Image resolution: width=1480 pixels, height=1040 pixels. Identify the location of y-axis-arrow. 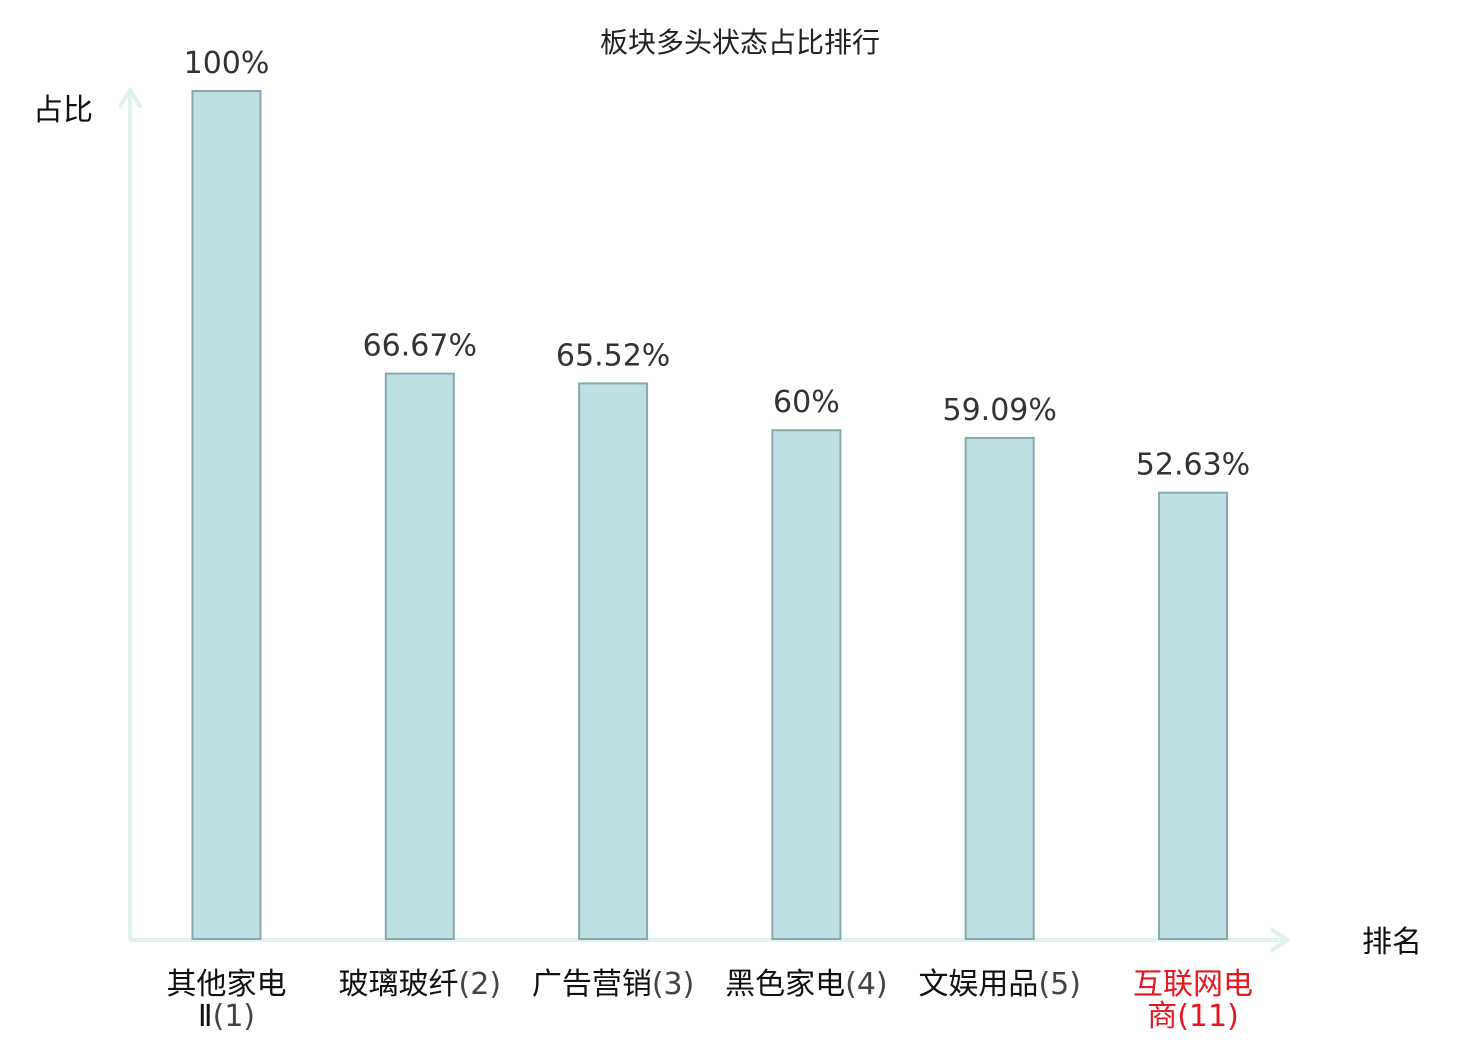
(130, 98).